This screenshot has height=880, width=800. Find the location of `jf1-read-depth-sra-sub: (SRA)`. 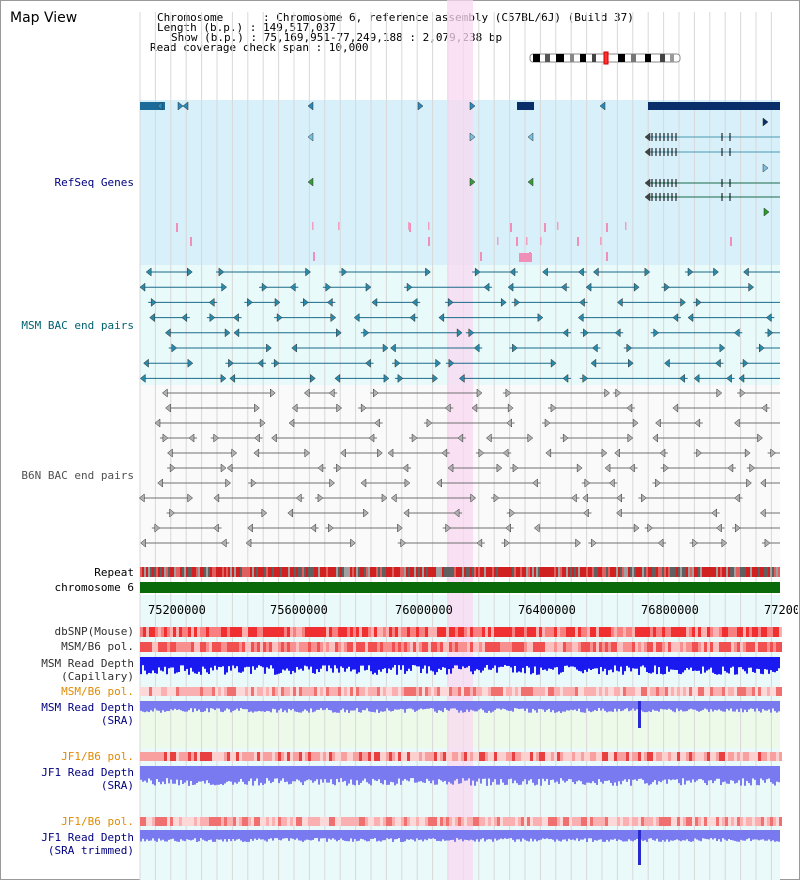

jf1-read-depth-sra-sub: (SRA) is located at coordinates (117, 785).